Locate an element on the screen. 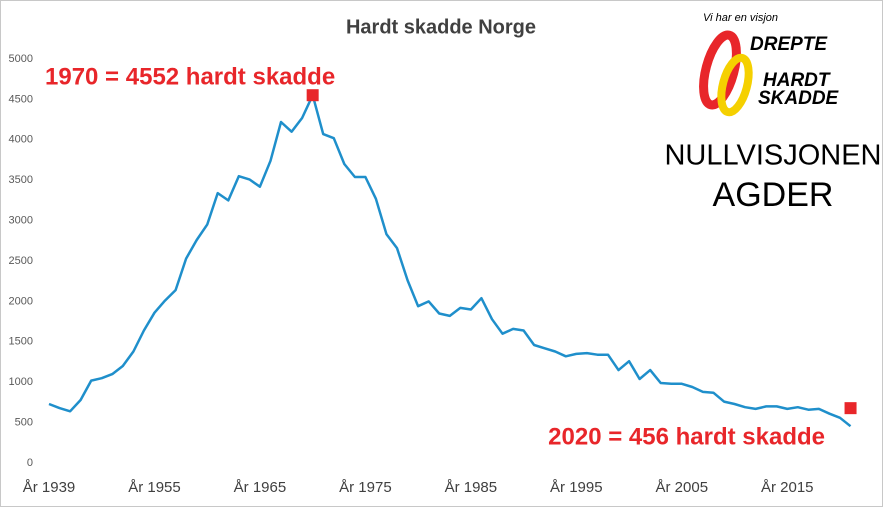 This screenshot has width=883, height=507. x-tick-label: År 1955 is located at coordinates (154, 487).